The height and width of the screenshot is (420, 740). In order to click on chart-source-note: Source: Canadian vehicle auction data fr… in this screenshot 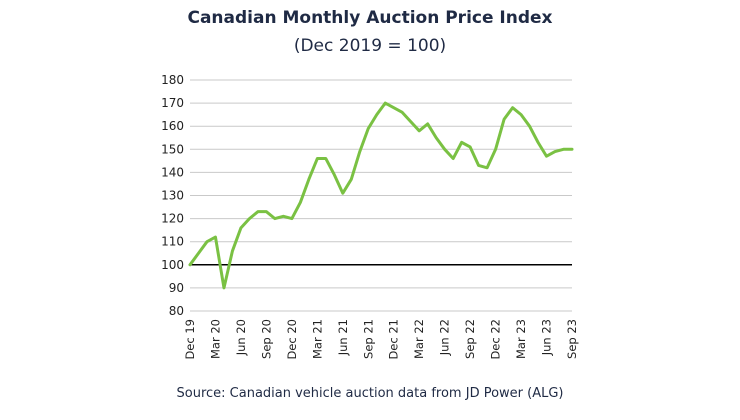, I will do `click(370, 393)`.